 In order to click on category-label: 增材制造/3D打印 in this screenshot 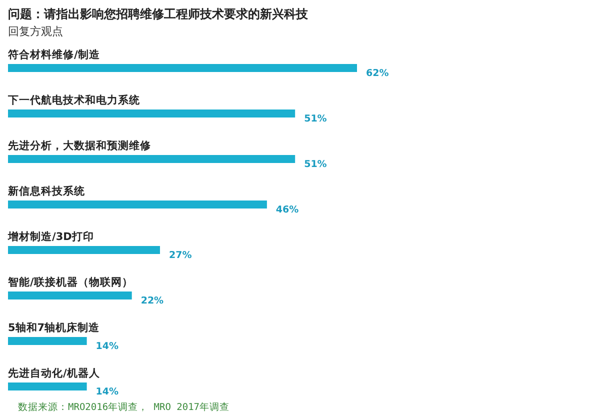, I will do `click(51, 237)`.